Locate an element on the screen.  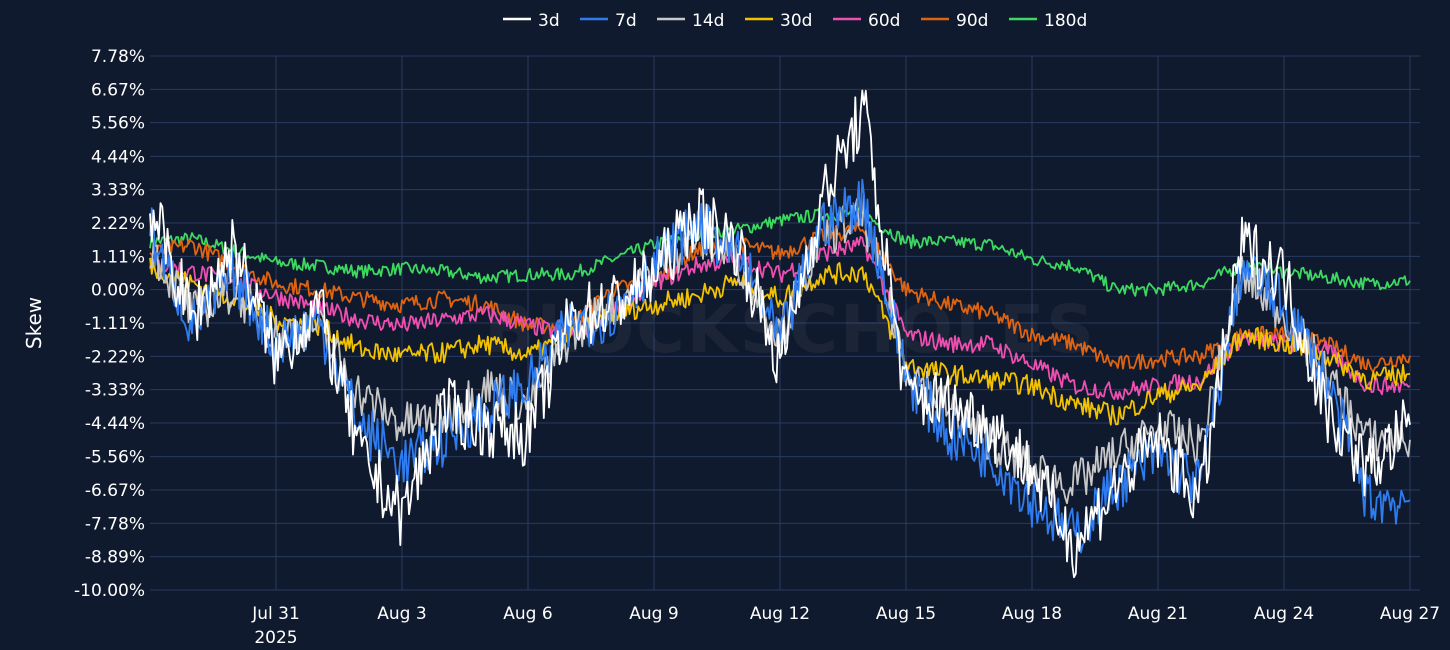
legend-item-90d: 90d is located at coordinates (954, 21).